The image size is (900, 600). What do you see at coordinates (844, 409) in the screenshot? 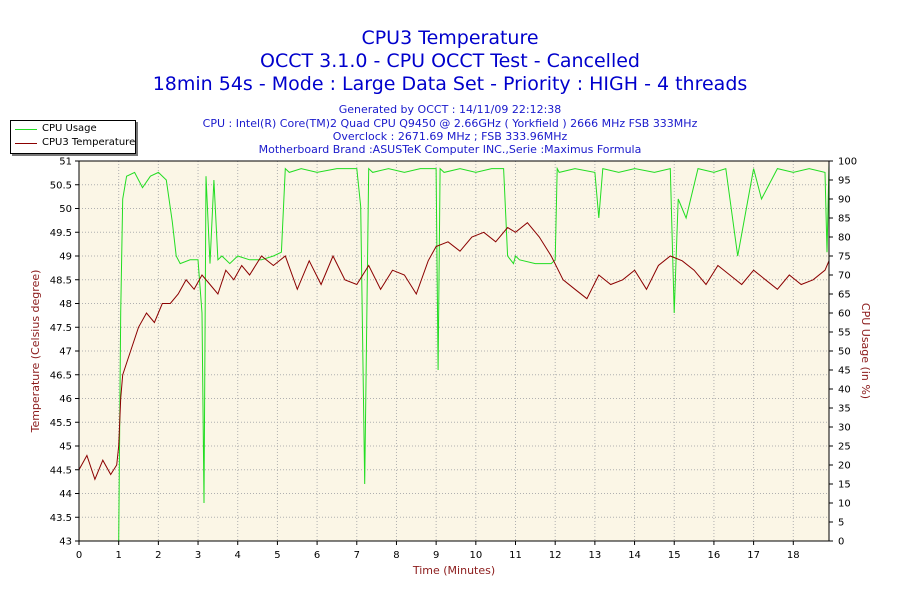
I see `y2-tick-label: 35` at bounding box center [844, 409].